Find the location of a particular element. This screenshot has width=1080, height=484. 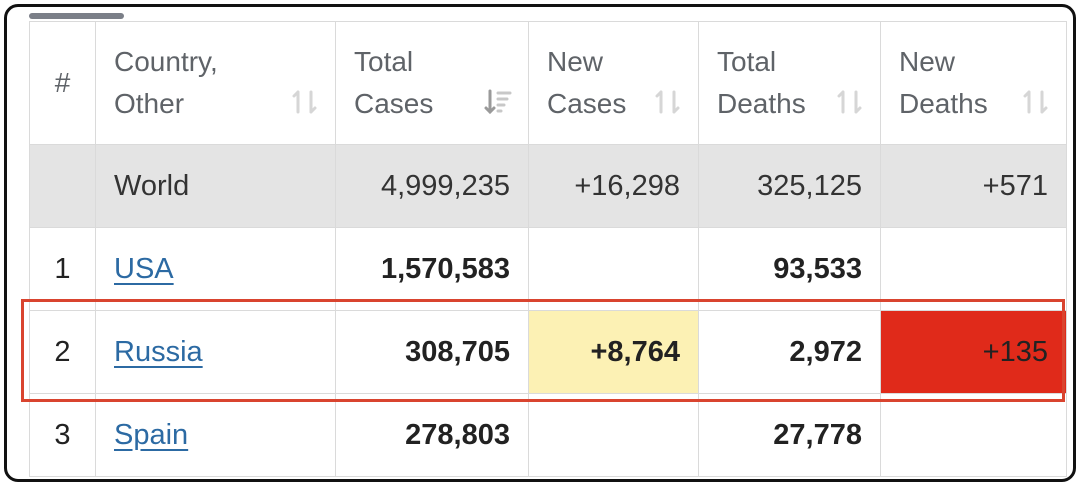

new-cases-cell: +16,298 is located at coordinates (613, 186).